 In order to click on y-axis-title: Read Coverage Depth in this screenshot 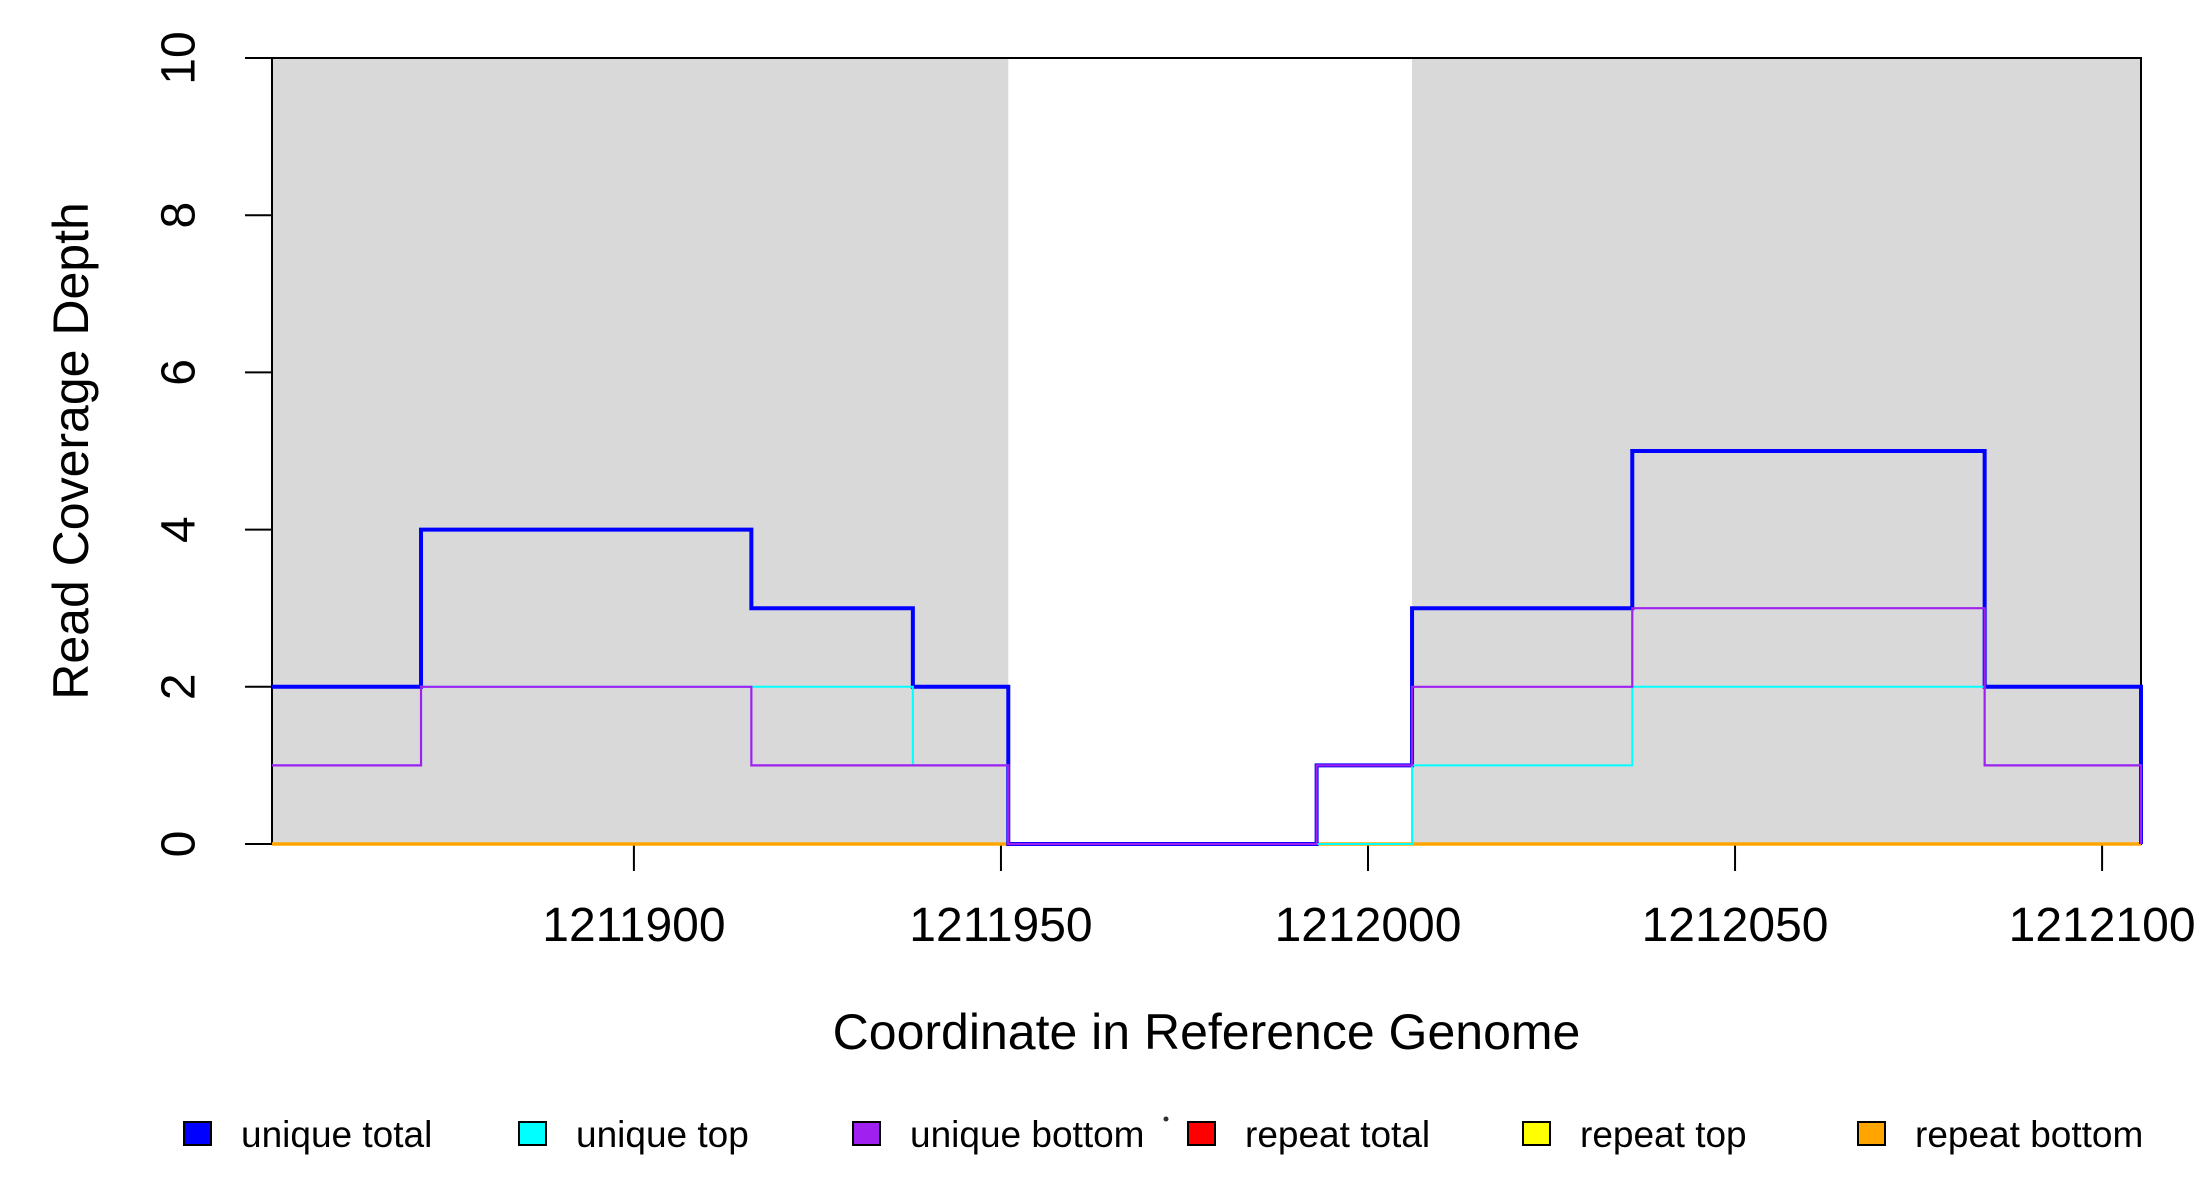, I will do `click(71, 451)`.